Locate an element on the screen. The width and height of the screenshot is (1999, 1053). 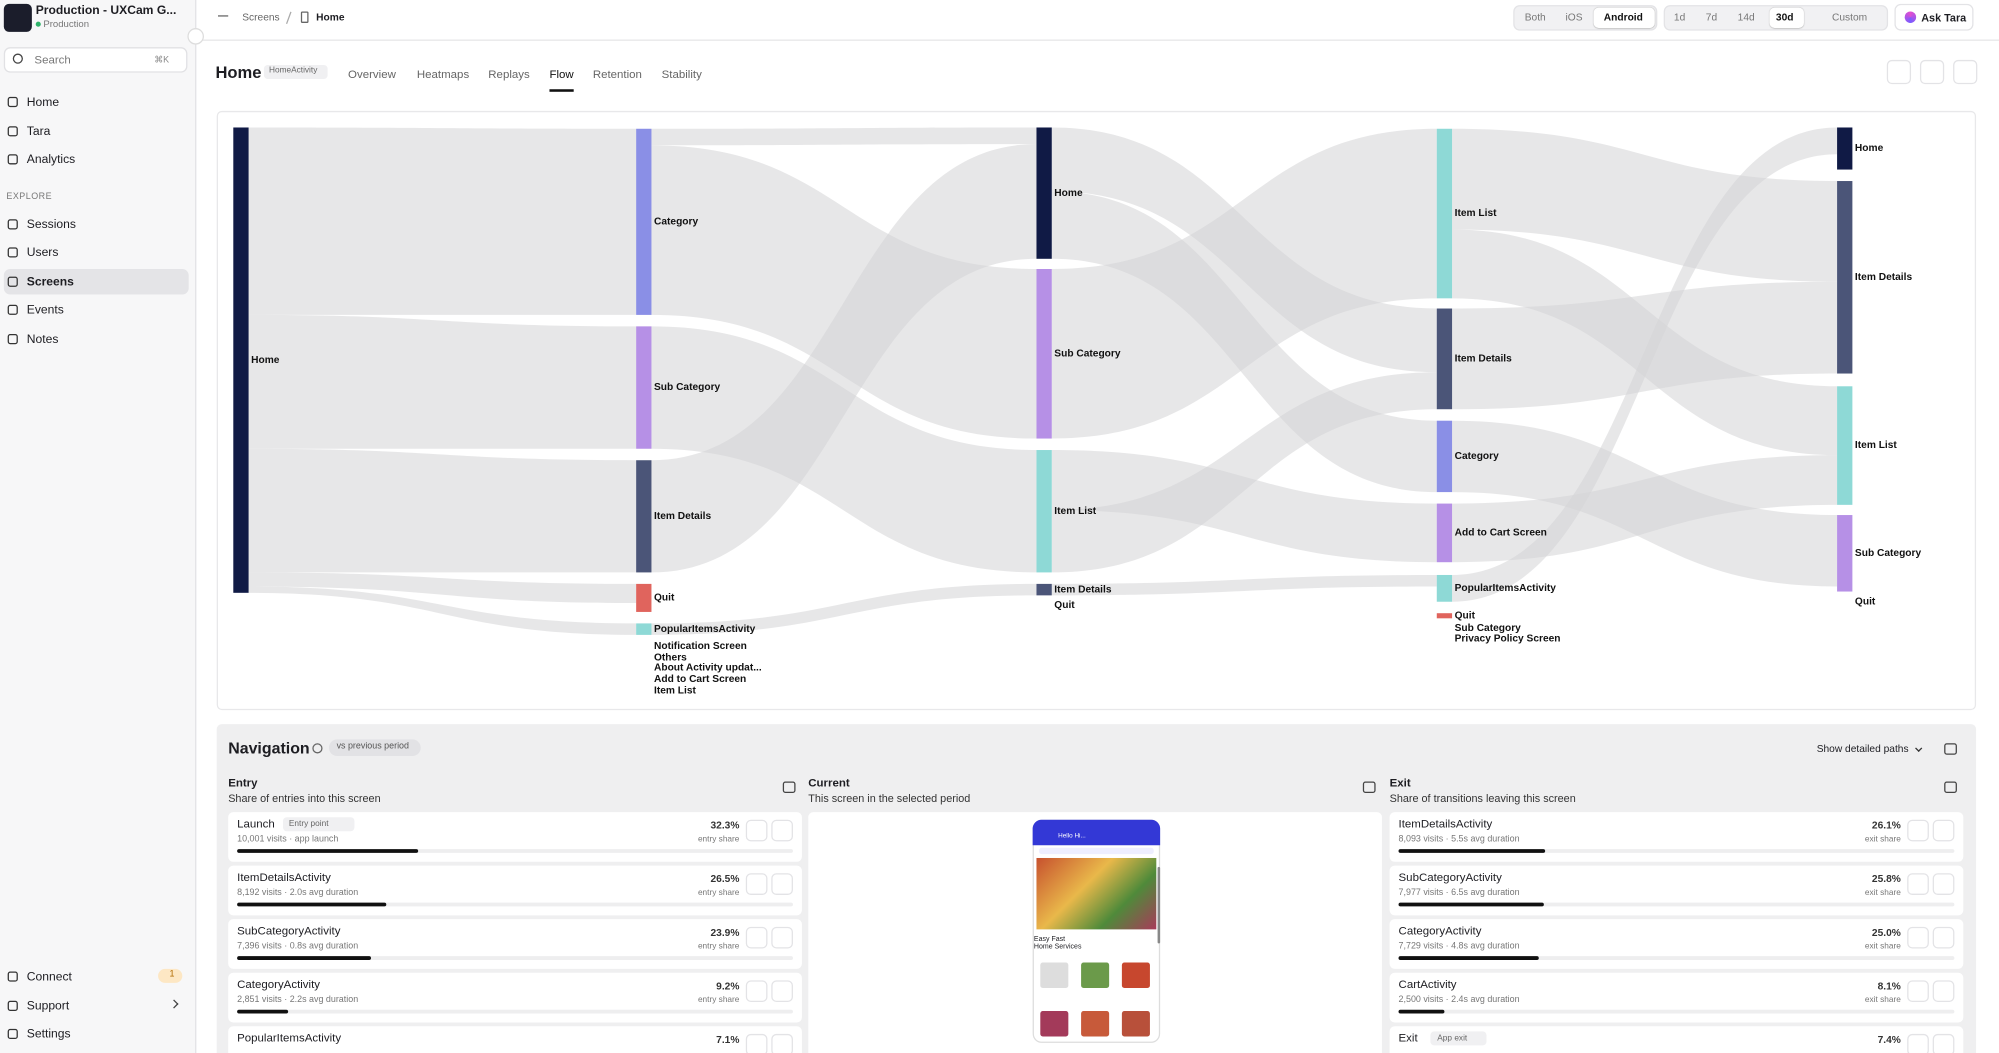
row-share: 26.5% is located at coordinates (725, 879).